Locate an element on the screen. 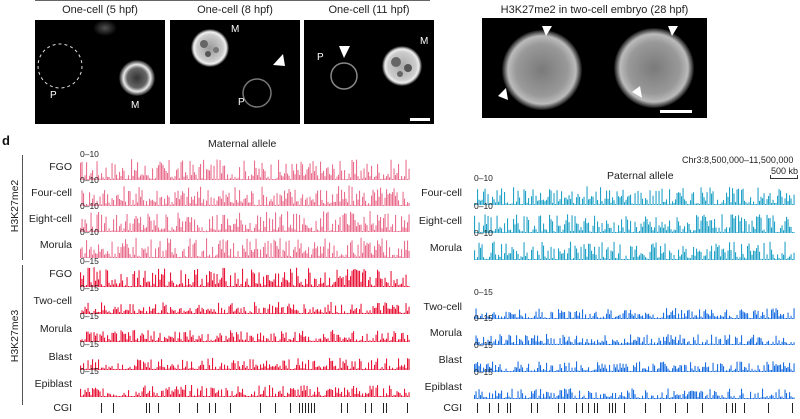 The width and height of the screenshot is (800, 419). micrograph-one-cell-8hpf is located at coordinates (235, 72).